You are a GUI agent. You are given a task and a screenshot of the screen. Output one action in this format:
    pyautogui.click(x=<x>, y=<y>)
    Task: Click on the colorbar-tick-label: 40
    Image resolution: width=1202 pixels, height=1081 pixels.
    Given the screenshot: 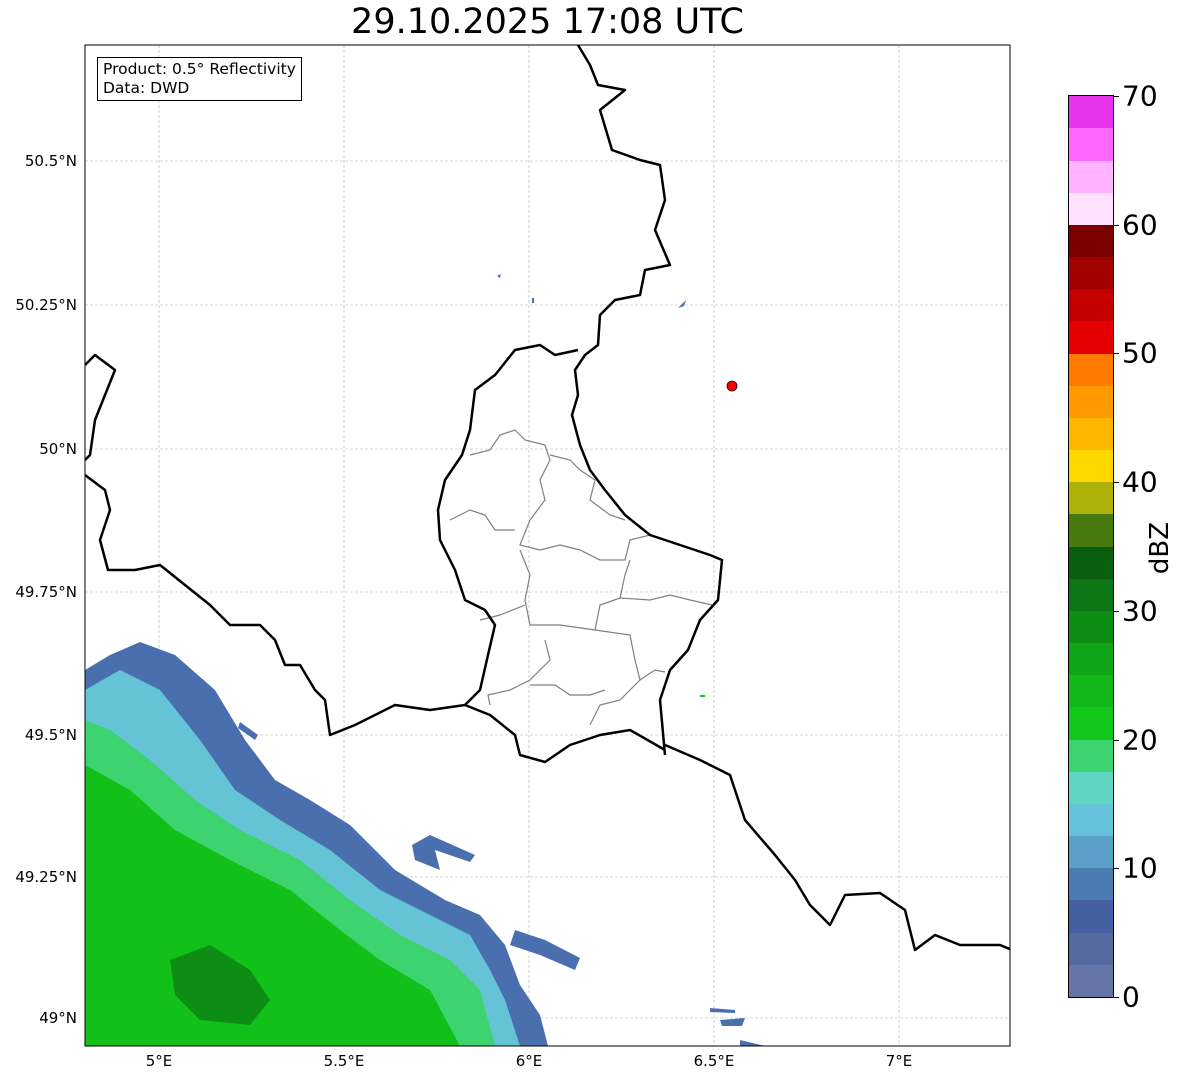 What is the action you would take?
    pyautogui.click(x=1140, y=482)
    